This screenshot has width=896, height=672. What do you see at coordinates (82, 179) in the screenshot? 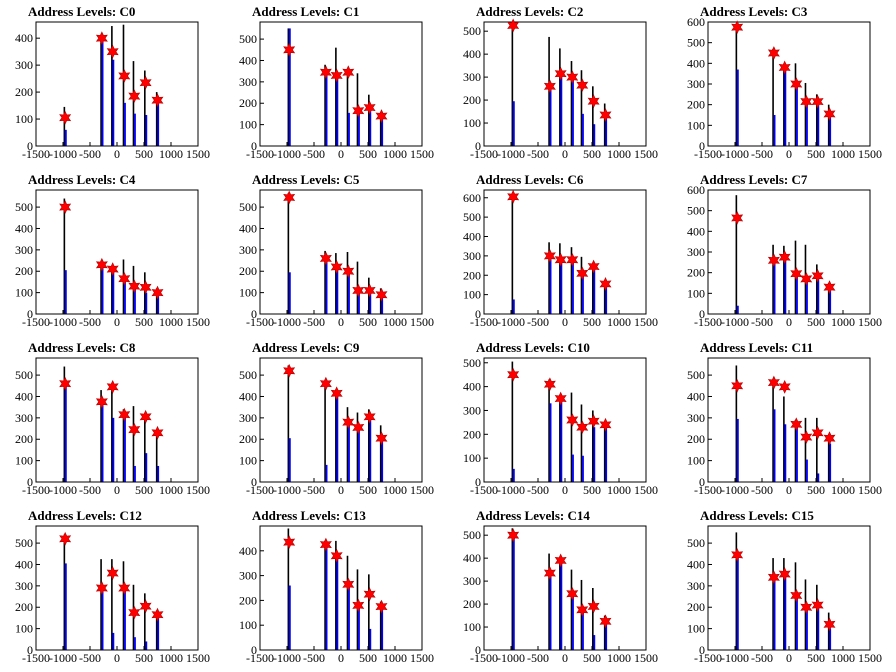
I see `chart-title: Address Levels: C4` at bounding box center [82, 179].